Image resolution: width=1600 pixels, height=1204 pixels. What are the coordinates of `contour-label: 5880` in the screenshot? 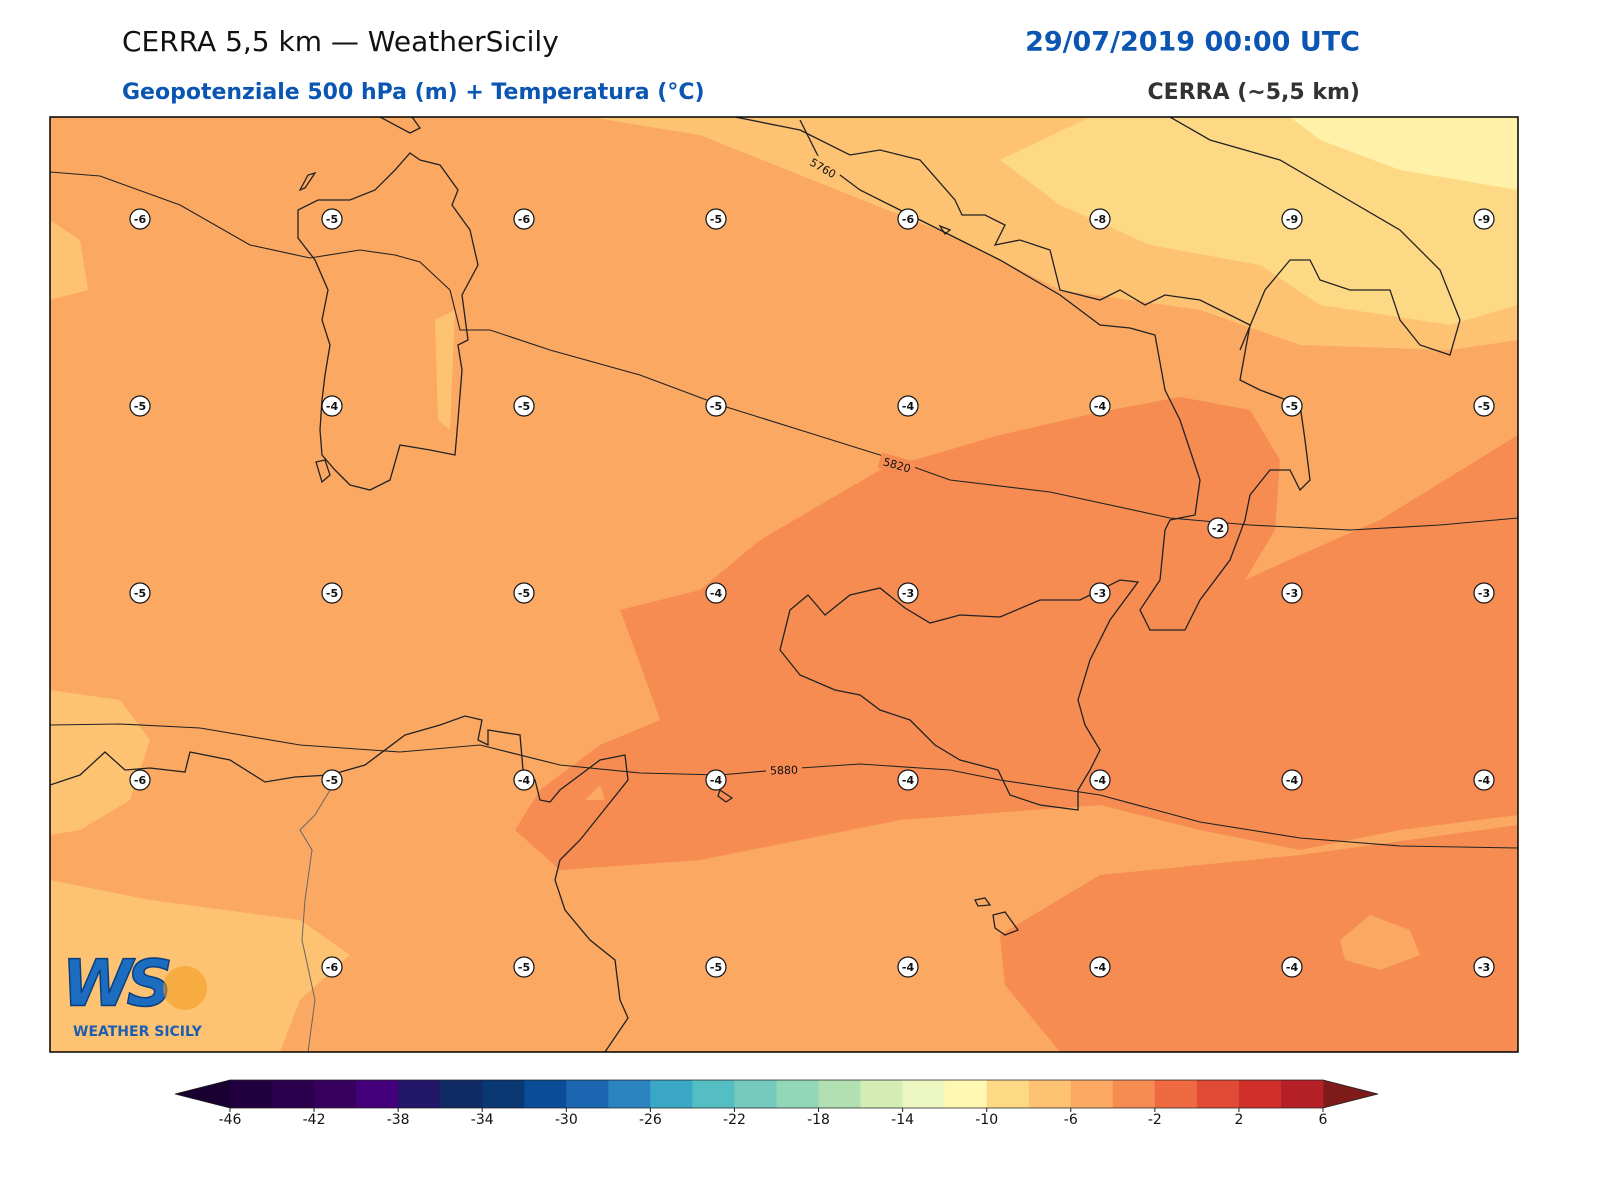 It's located at (784, 770).